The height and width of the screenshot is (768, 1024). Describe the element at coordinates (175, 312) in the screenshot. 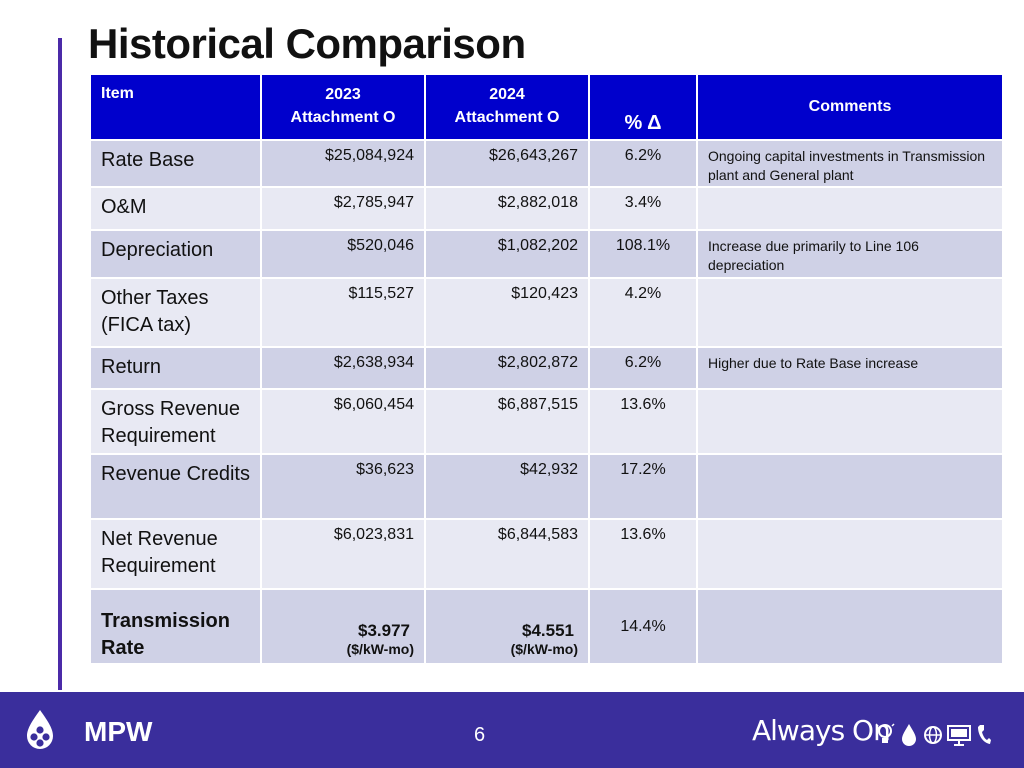

I see `row-item: Other Taxes (FICA tax)` at that location.